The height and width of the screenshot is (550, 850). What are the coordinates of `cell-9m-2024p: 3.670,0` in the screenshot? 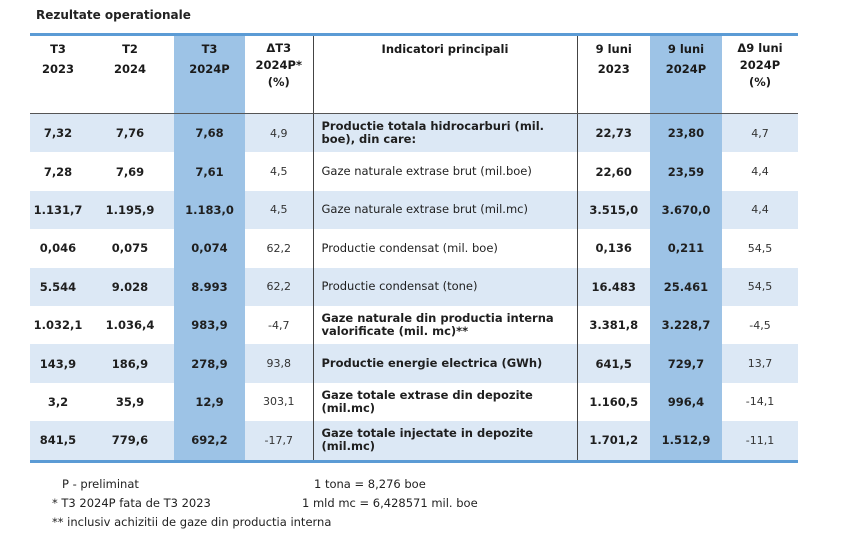 It's located at (686, 210).